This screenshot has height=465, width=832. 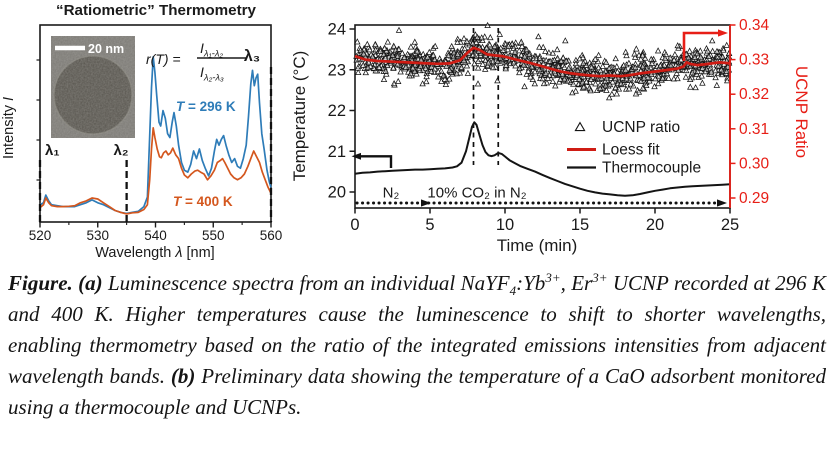 I want to click on gas-arrow-end, so click(x=722, y=203).